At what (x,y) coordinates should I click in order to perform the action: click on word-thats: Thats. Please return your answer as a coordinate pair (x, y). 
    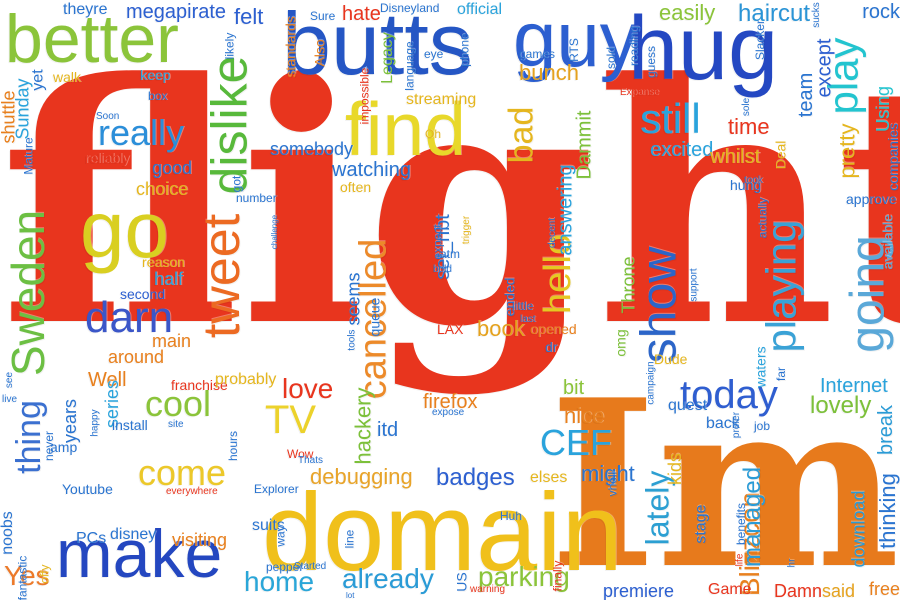
    Looking at the image, I should click on (311, 460).